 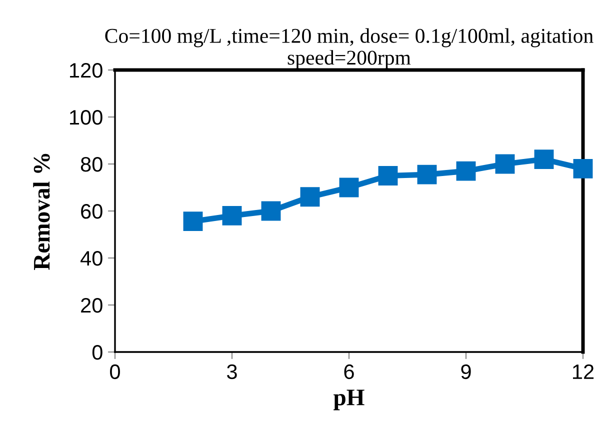 What do you see at coordinates (86, 70) in the screenshot?
I see `y-tick-label: 120` at bounding box center [86, 70].